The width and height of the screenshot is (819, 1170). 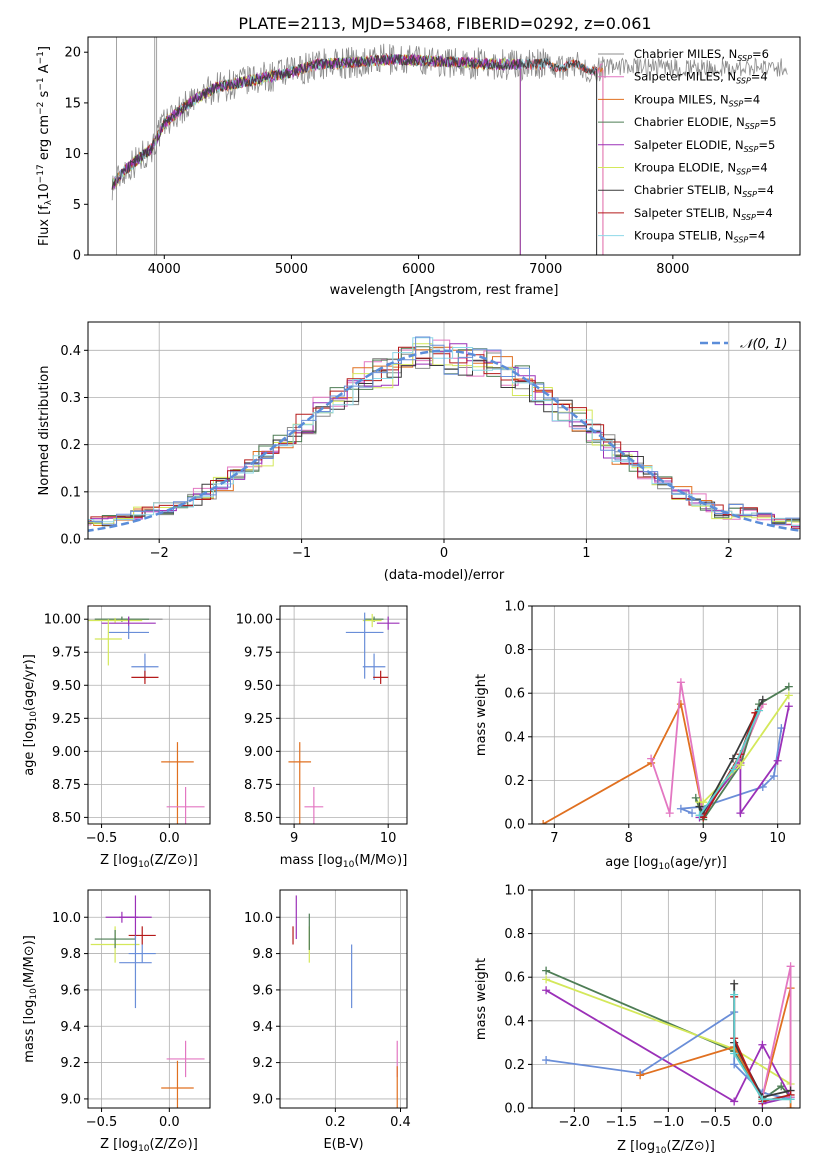 What do you see at coordinates (418, 269) in the screenshot?
I see `x-tick-label: 6000` at bounding box center [418, 269].